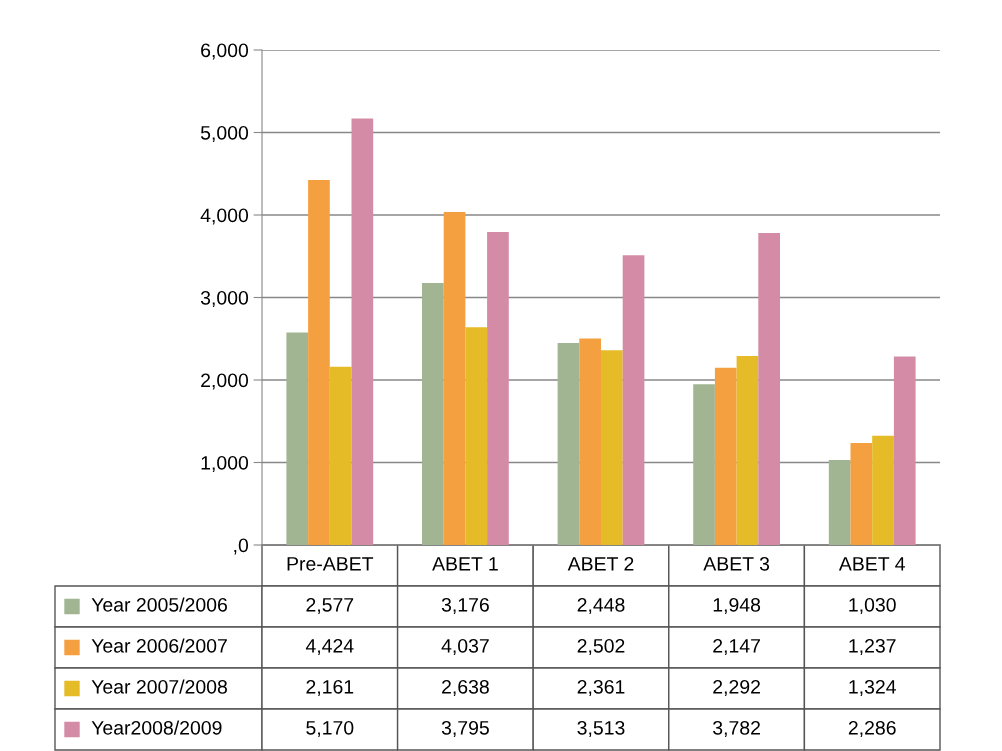  Describe the element at coordinates (225, 51) in the screenshot. I see `y-tick-label: 6,000` at that location.